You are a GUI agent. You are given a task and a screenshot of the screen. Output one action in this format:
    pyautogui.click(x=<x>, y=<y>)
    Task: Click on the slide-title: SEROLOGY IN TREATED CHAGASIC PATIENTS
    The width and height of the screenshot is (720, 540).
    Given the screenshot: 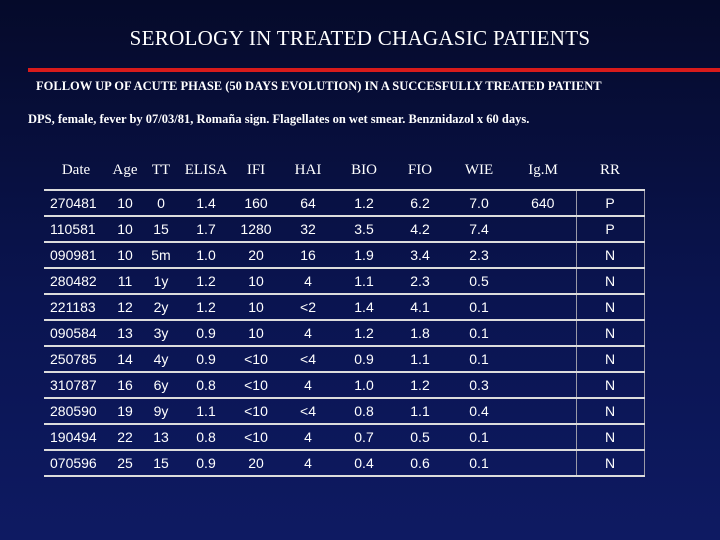 What is the action you would take?
    pyautogui.click(x=360, y=38)
    